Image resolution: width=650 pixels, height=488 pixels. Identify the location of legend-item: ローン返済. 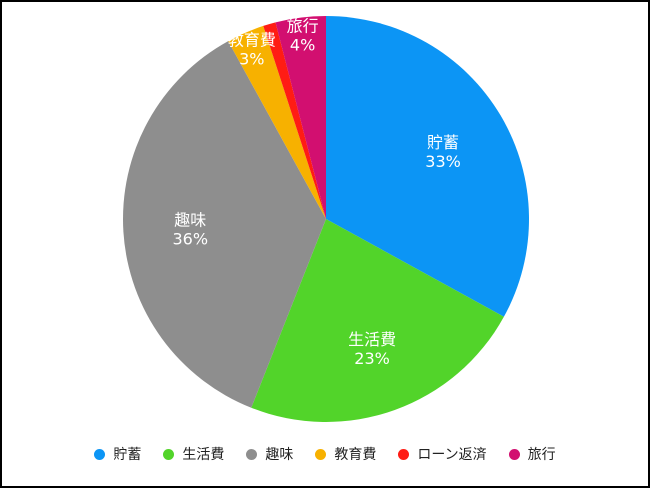
(442, 454).